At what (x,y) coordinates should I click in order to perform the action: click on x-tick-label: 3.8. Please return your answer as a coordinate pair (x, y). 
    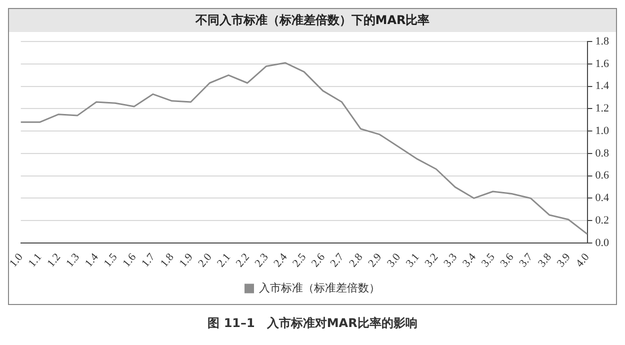
    Looking at the image, I should click on (545, 260).